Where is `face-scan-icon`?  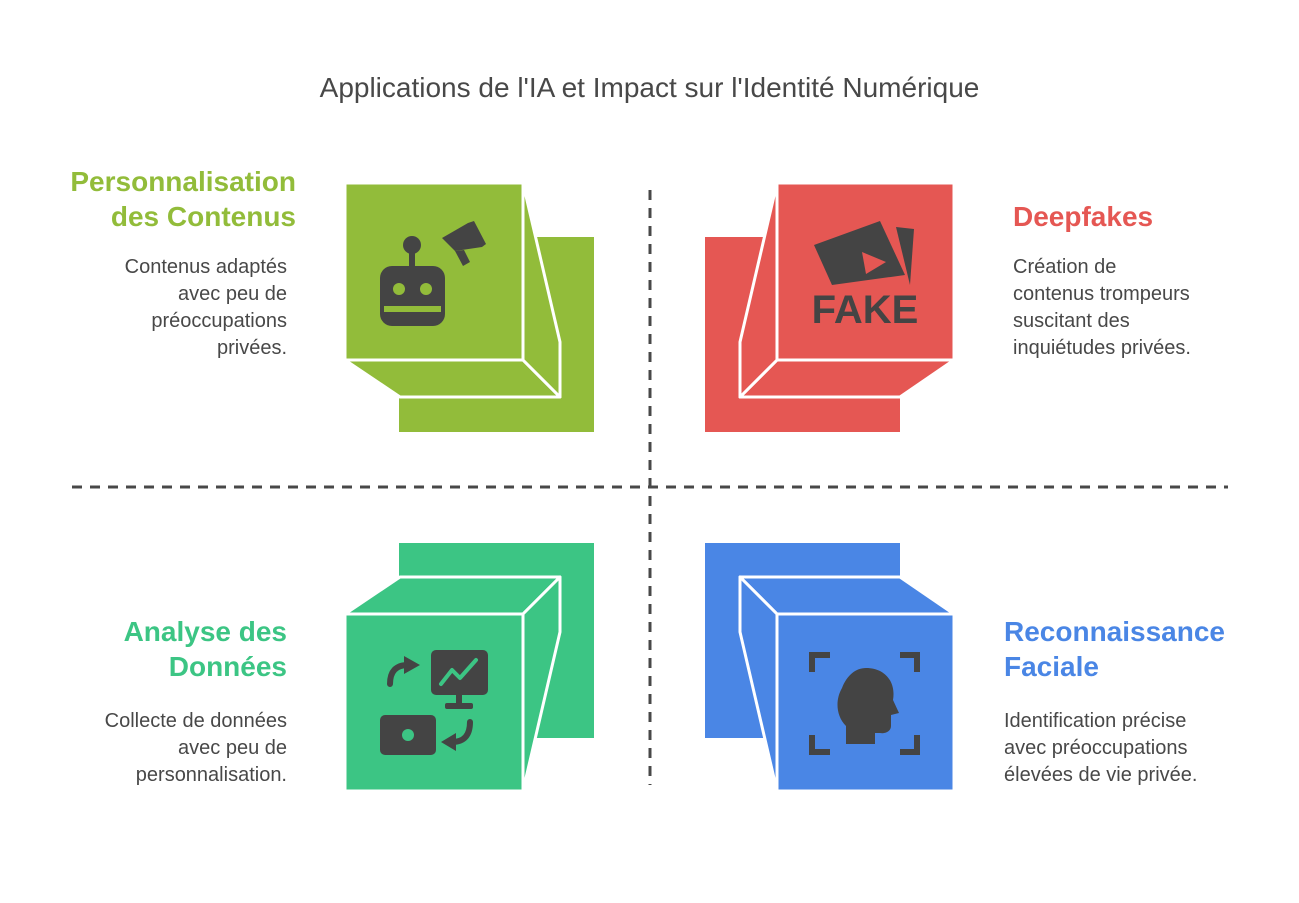
face-scan-icon is located at coordinates (864, 703).